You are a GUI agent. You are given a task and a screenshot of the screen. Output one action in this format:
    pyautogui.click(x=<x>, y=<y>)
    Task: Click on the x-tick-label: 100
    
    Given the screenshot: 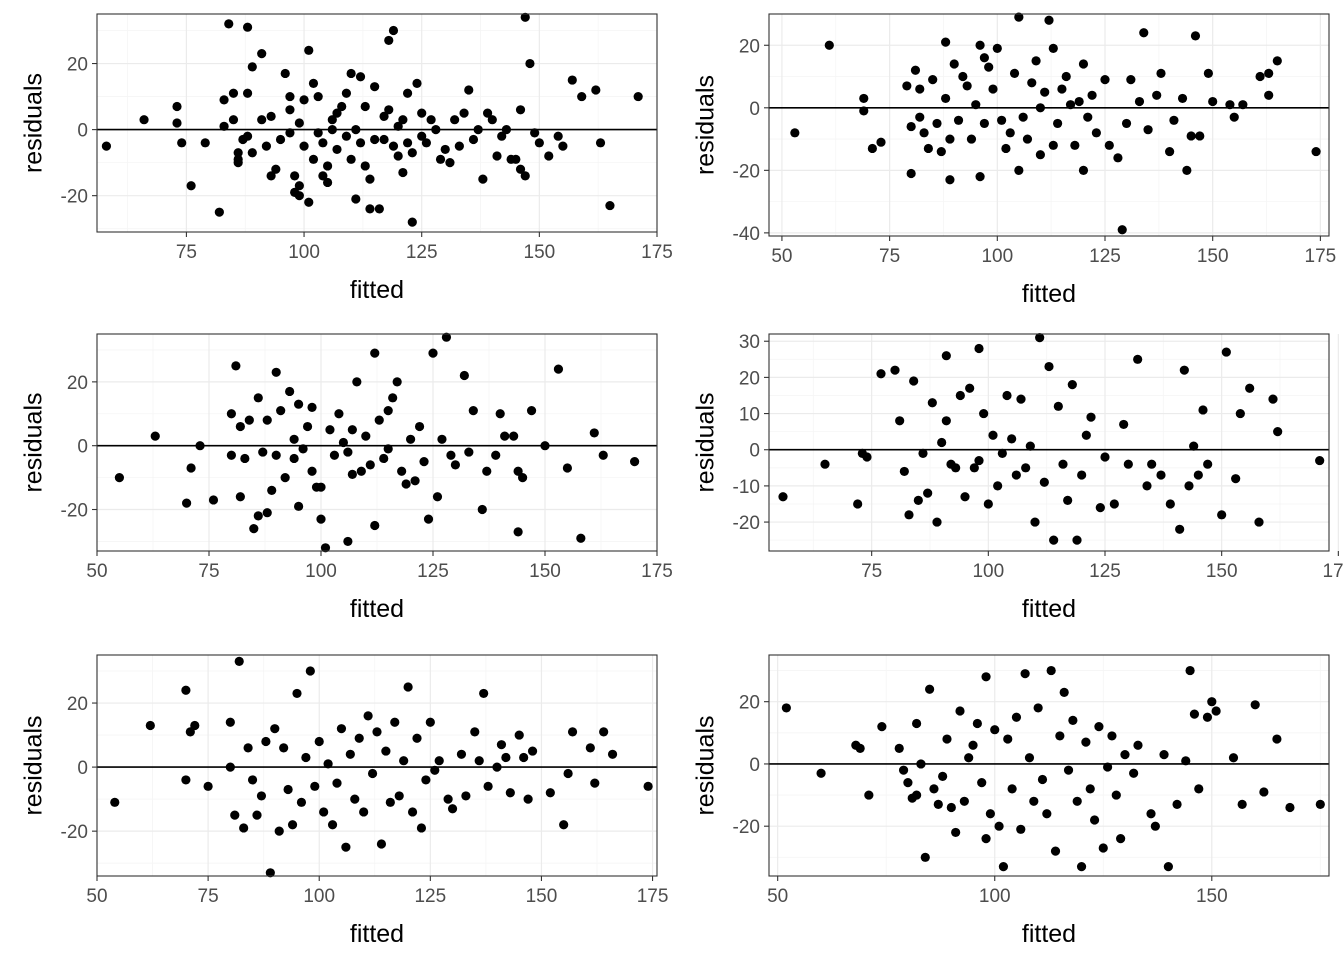 What is the action you would take?
    pyautogui.click(x=988, y=571)
    